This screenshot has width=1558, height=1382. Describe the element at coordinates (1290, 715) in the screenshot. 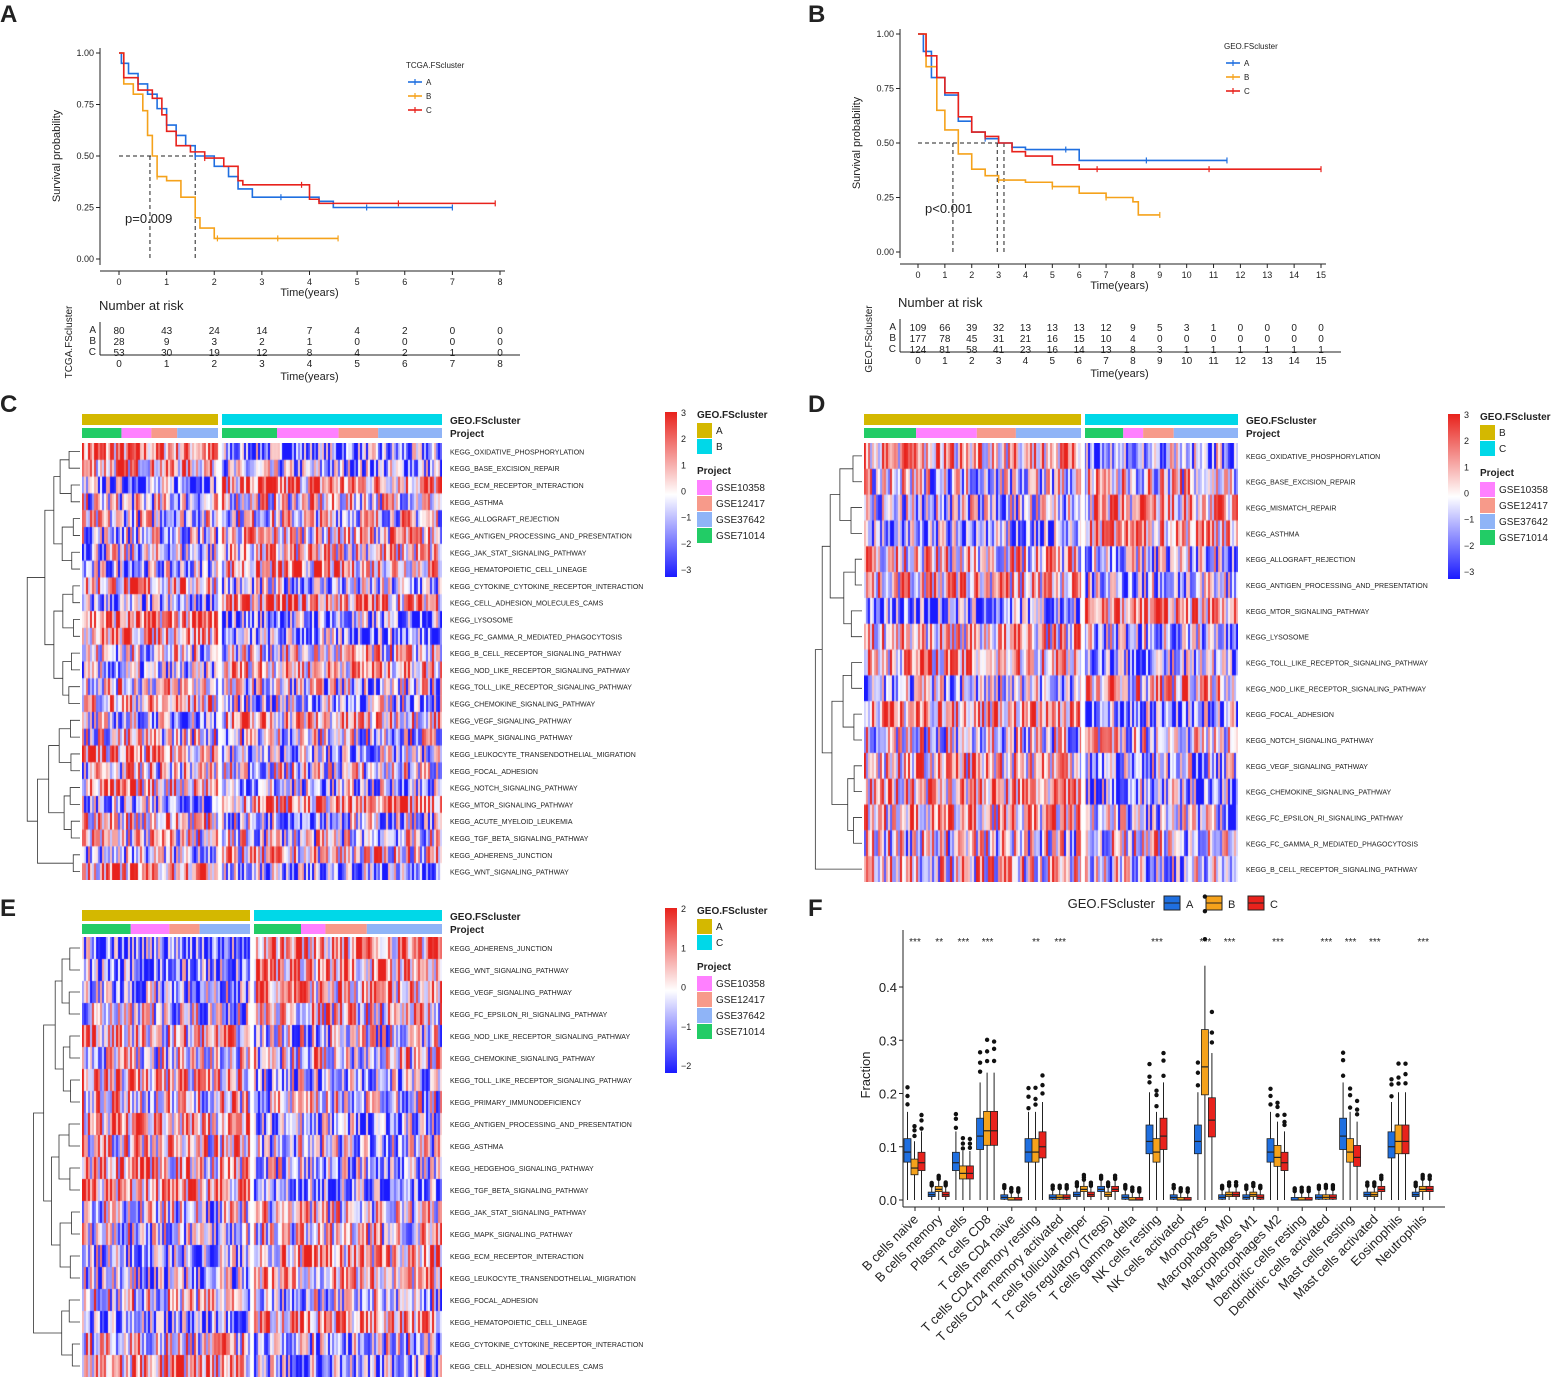

I see `row-label: KEGG_FOCAL_ADHESION` at that location.